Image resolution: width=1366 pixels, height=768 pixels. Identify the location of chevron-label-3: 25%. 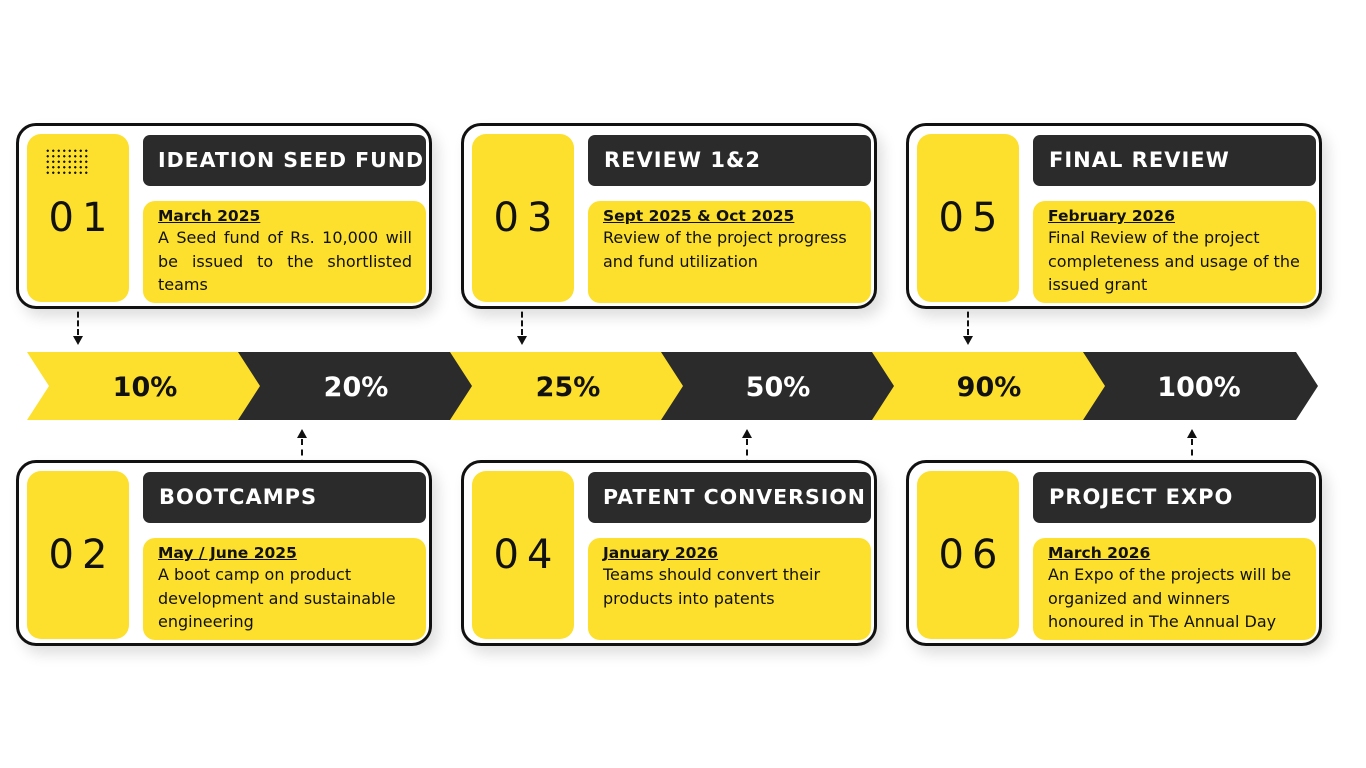
(568, 387).